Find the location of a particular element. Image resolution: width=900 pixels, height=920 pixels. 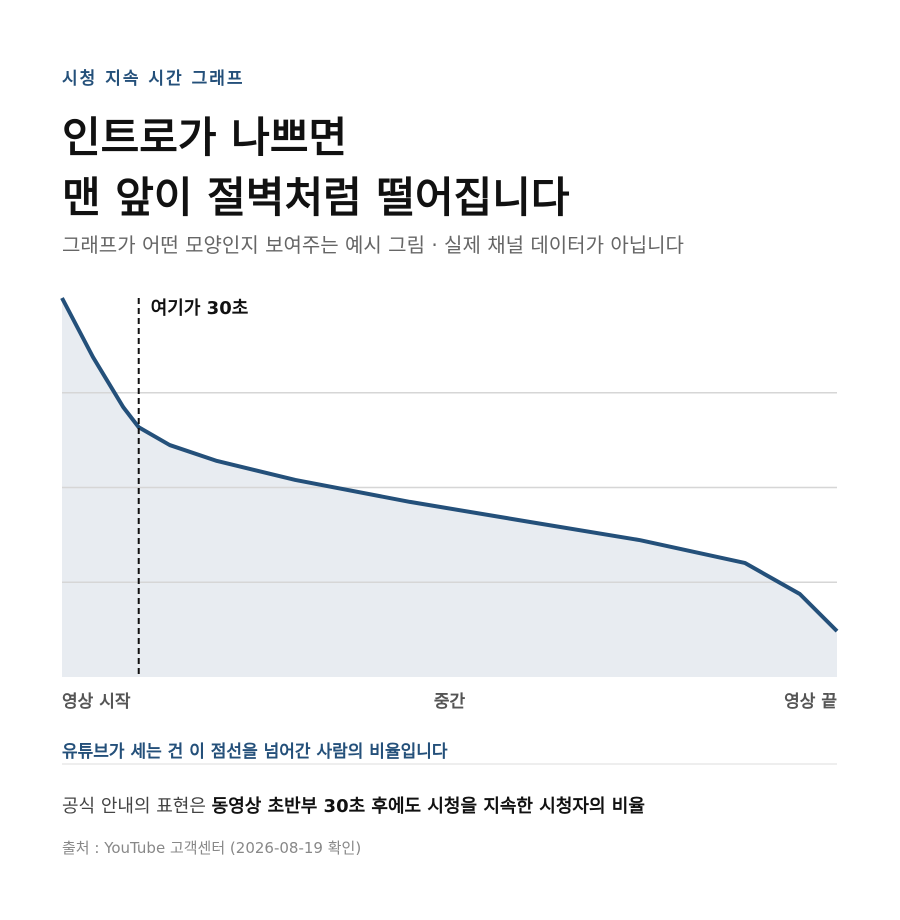

source: 출처 : YouTube 고객센터 (2026-08-19 확인) is located at coordinates (211, 848).